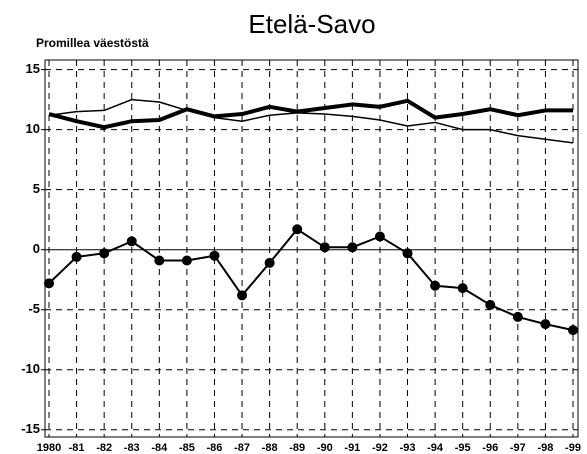  I want to click on x-tick-label: -81, so click(77, 448).